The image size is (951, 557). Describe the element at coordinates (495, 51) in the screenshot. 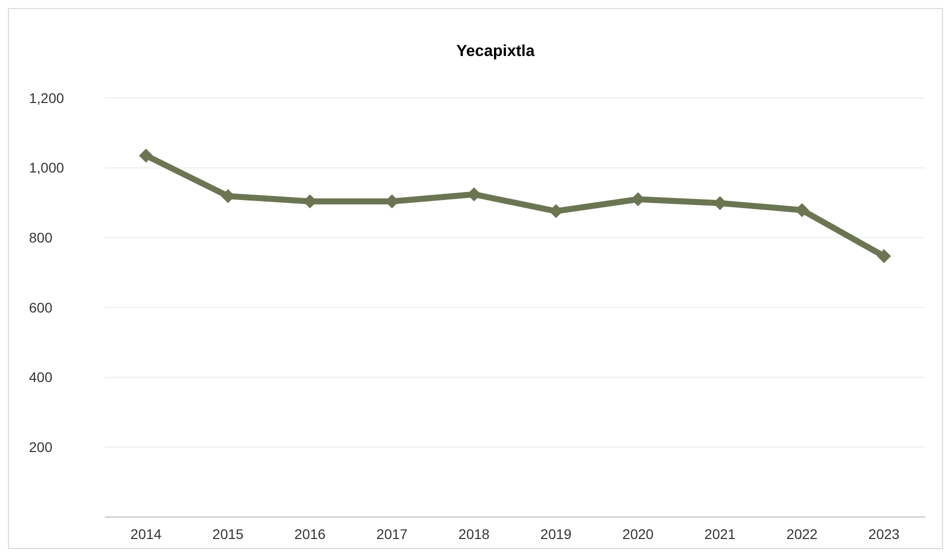

I see `chart-title: Yecapixtla` at that location.